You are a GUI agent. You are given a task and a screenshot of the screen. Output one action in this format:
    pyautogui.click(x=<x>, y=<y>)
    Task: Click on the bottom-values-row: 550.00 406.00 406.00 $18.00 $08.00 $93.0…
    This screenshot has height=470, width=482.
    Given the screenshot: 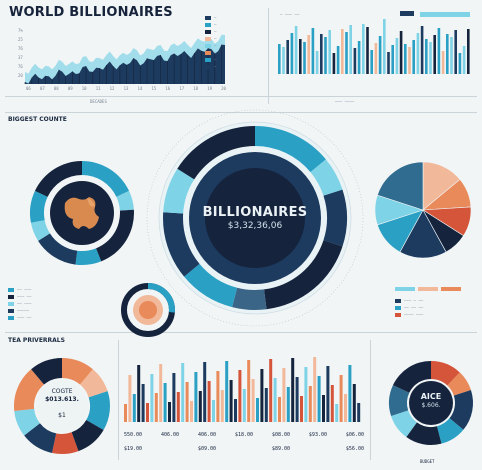 What is the action you would take?
    pyautogui.click(x=244, y=435)
    